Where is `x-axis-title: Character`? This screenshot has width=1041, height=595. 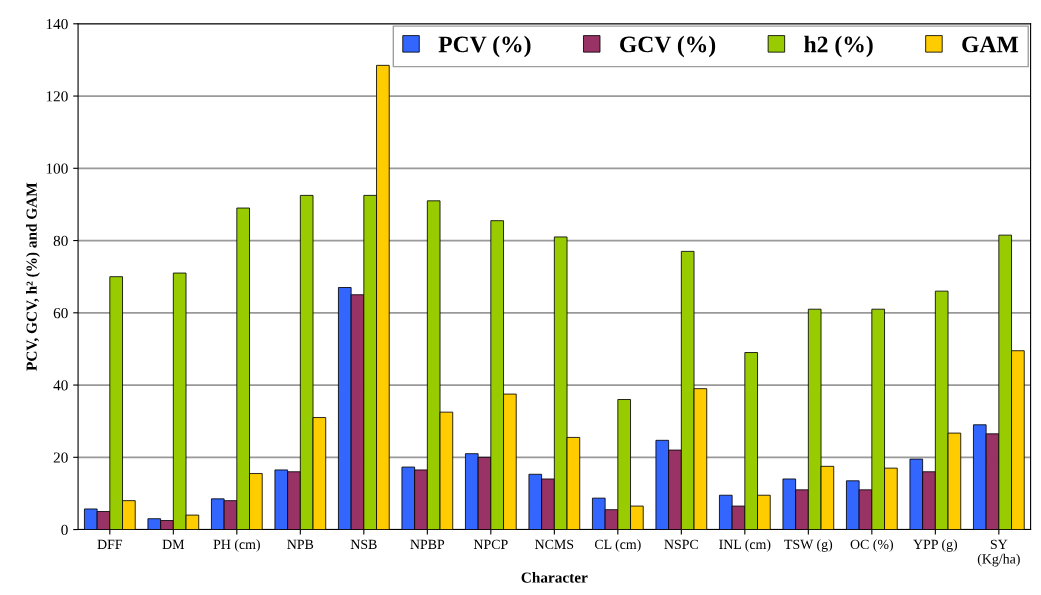
x-axis-title: Character is located at coordinates (554, 577).